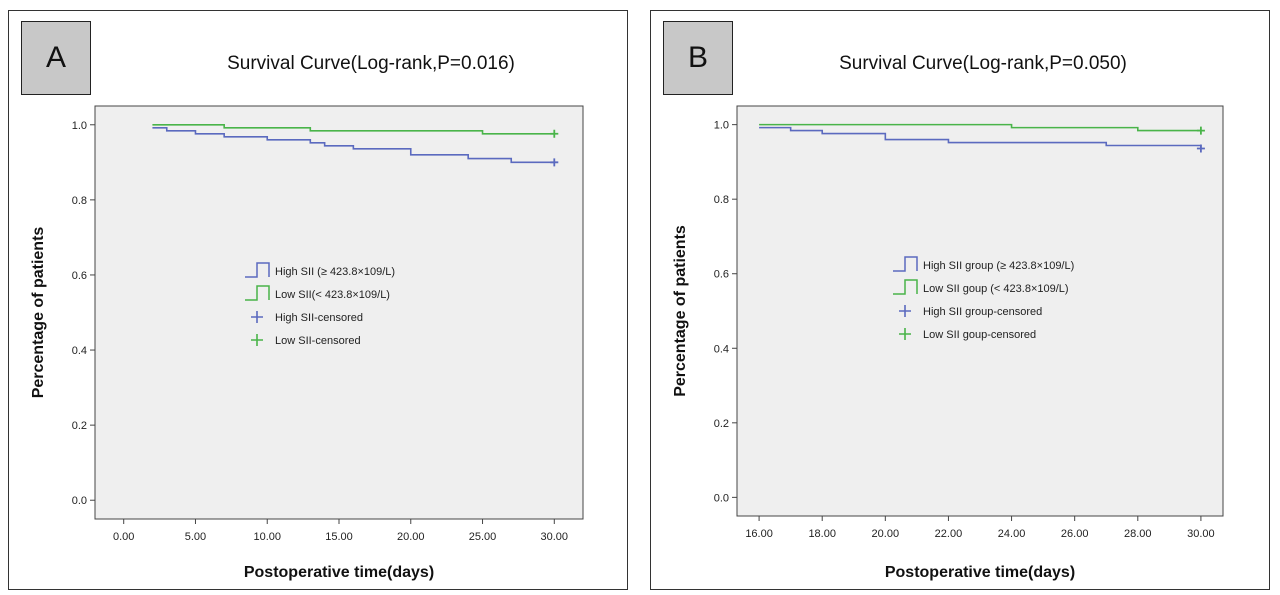  Describe the element at coordinates (332, 295) in the screenshot. I see `legend-label: Low SII(< 423.8×109/L)` at that location.